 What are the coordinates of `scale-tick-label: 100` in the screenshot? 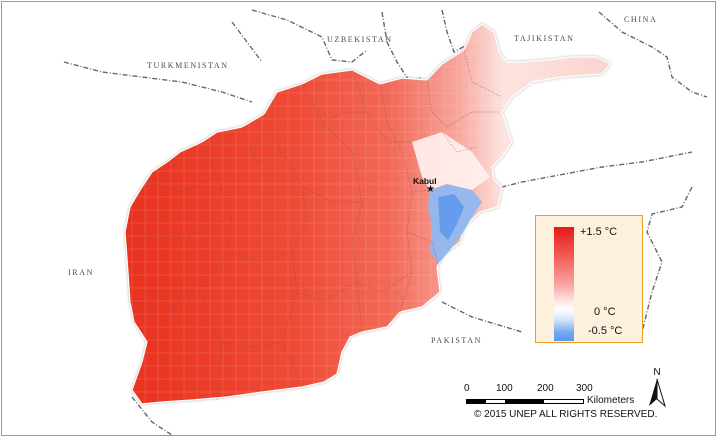 It's located at (504, 388).